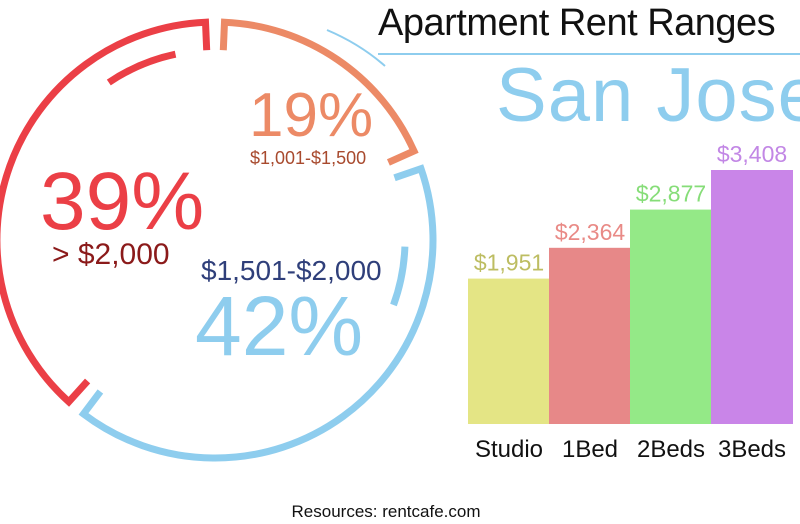 This screenshot has width=800, height=524. What do you see at coordinates (752, 154) in the screenshot?
I see `bar-value-label: $3,408` at bounding box center [752, 154].